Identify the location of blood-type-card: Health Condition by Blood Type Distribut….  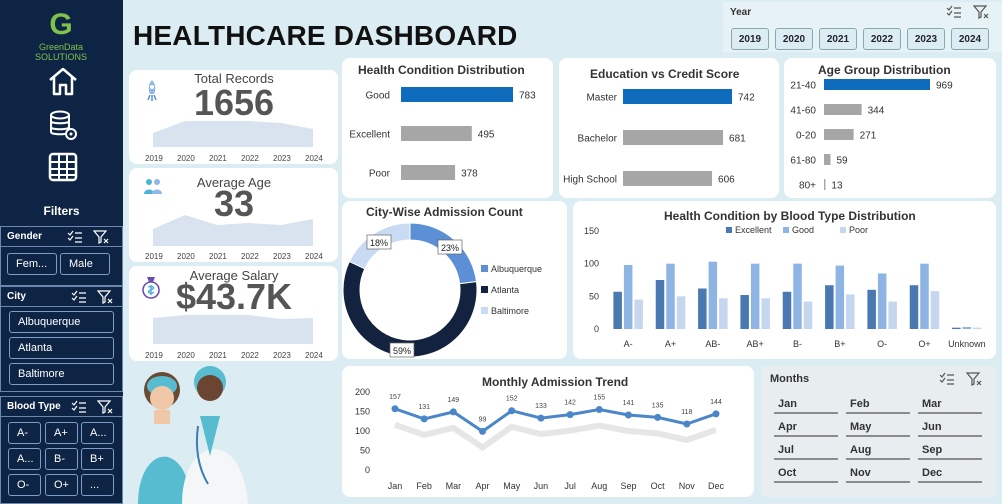
(784, 280).